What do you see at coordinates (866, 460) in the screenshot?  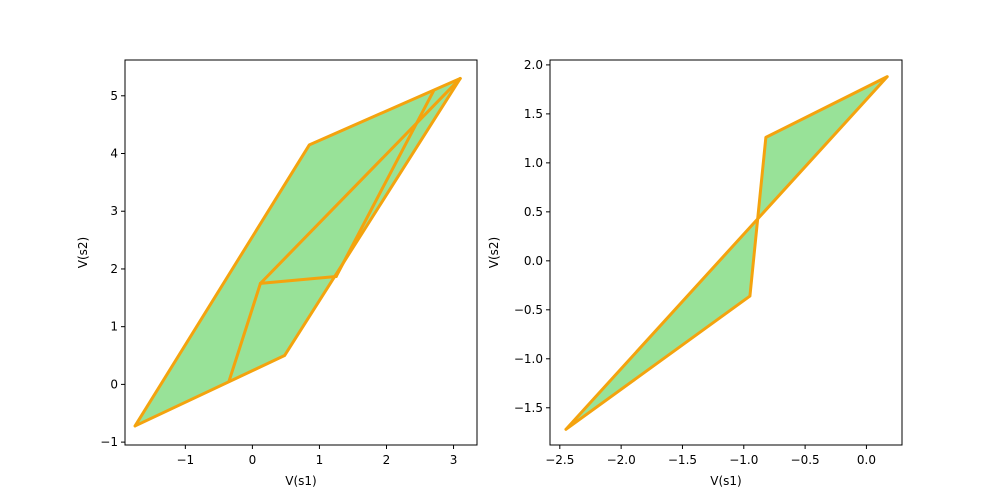 I see `x-tick-label: 0.0` at bounding box center [866, 460].